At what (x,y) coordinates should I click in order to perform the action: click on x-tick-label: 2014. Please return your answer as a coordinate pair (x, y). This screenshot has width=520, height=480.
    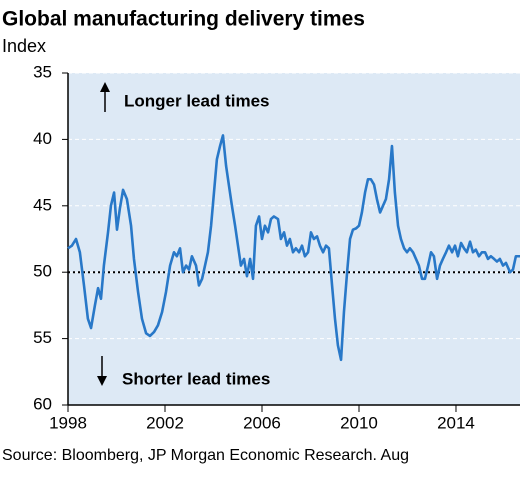
    Looking at the image, I should click on (456, 422).